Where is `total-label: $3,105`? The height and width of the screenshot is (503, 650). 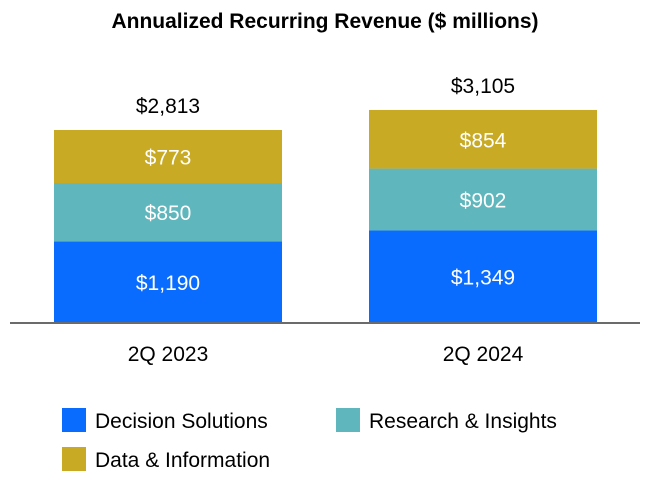 total-label: $3,105 is located at coordinates (483, 86).